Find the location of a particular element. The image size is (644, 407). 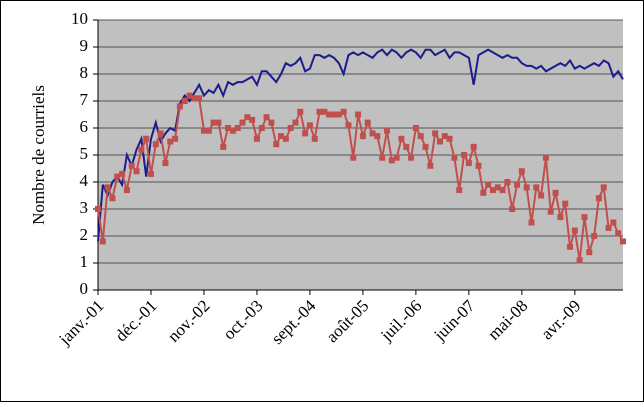

y-tick-label: 10 is located at coordinates (79, 18).